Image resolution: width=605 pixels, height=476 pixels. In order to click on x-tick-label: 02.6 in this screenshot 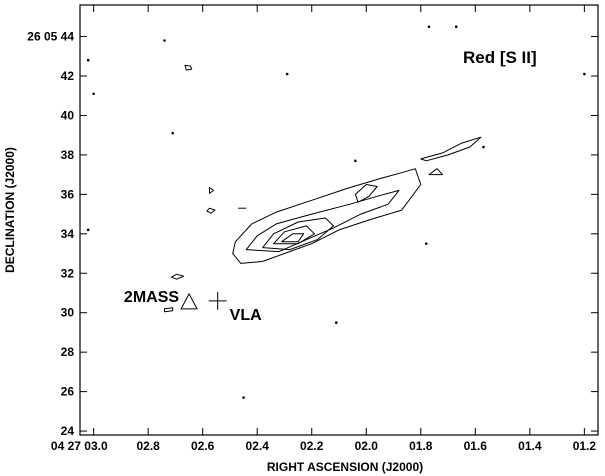, I will do `click(203, 446)`.